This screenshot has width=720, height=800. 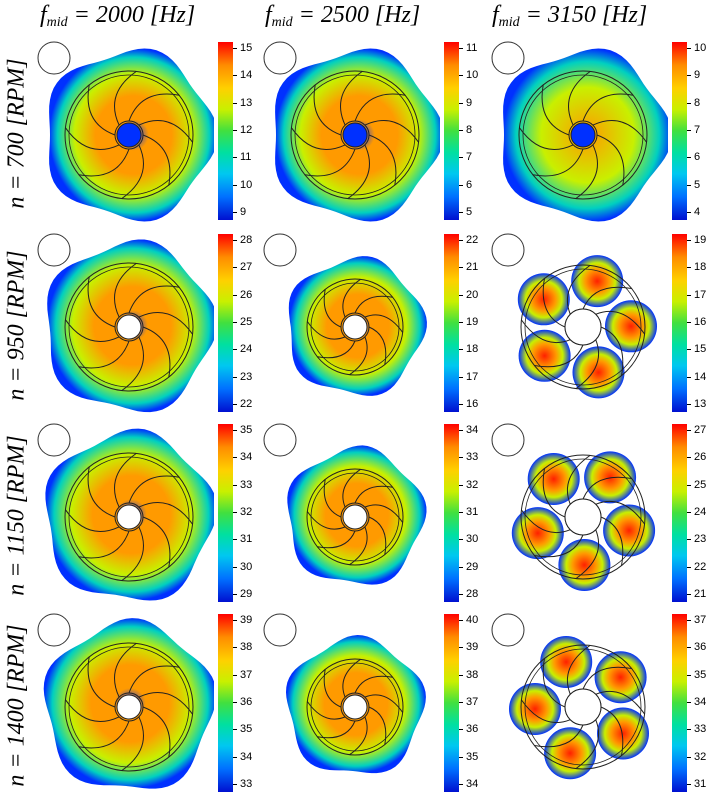 What do you see at coordinates (468, 322) in the screenshot?
I see `colorbar-tick-label: 19` at bounding box center [468, 322].